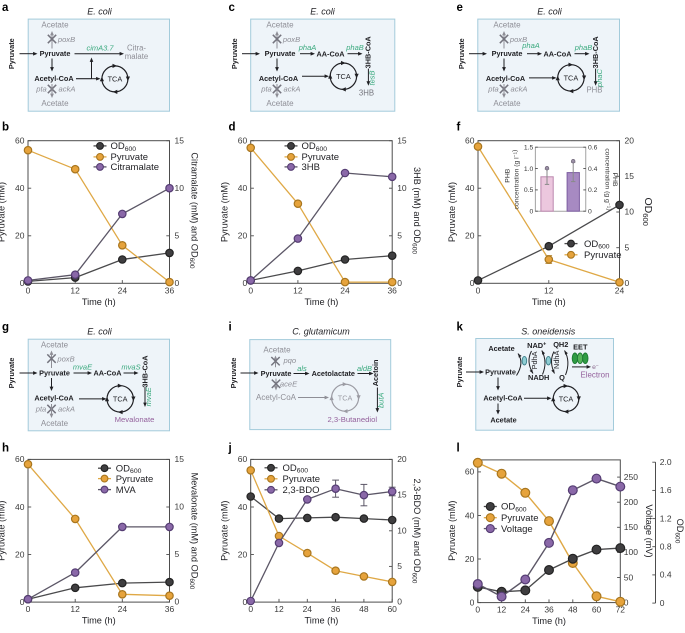 This screenshot has width=685, height=633. Describe the element at coordinates (536, 345) in the screenshot. I see `svg-text: NAD+` at that location.